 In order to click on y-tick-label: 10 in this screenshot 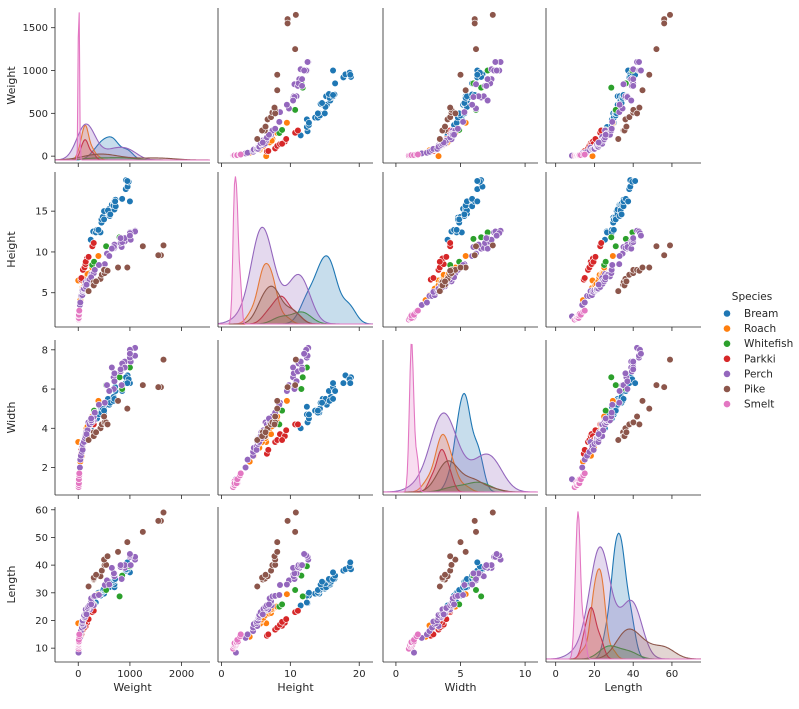, I will do `click(41, 252)`.